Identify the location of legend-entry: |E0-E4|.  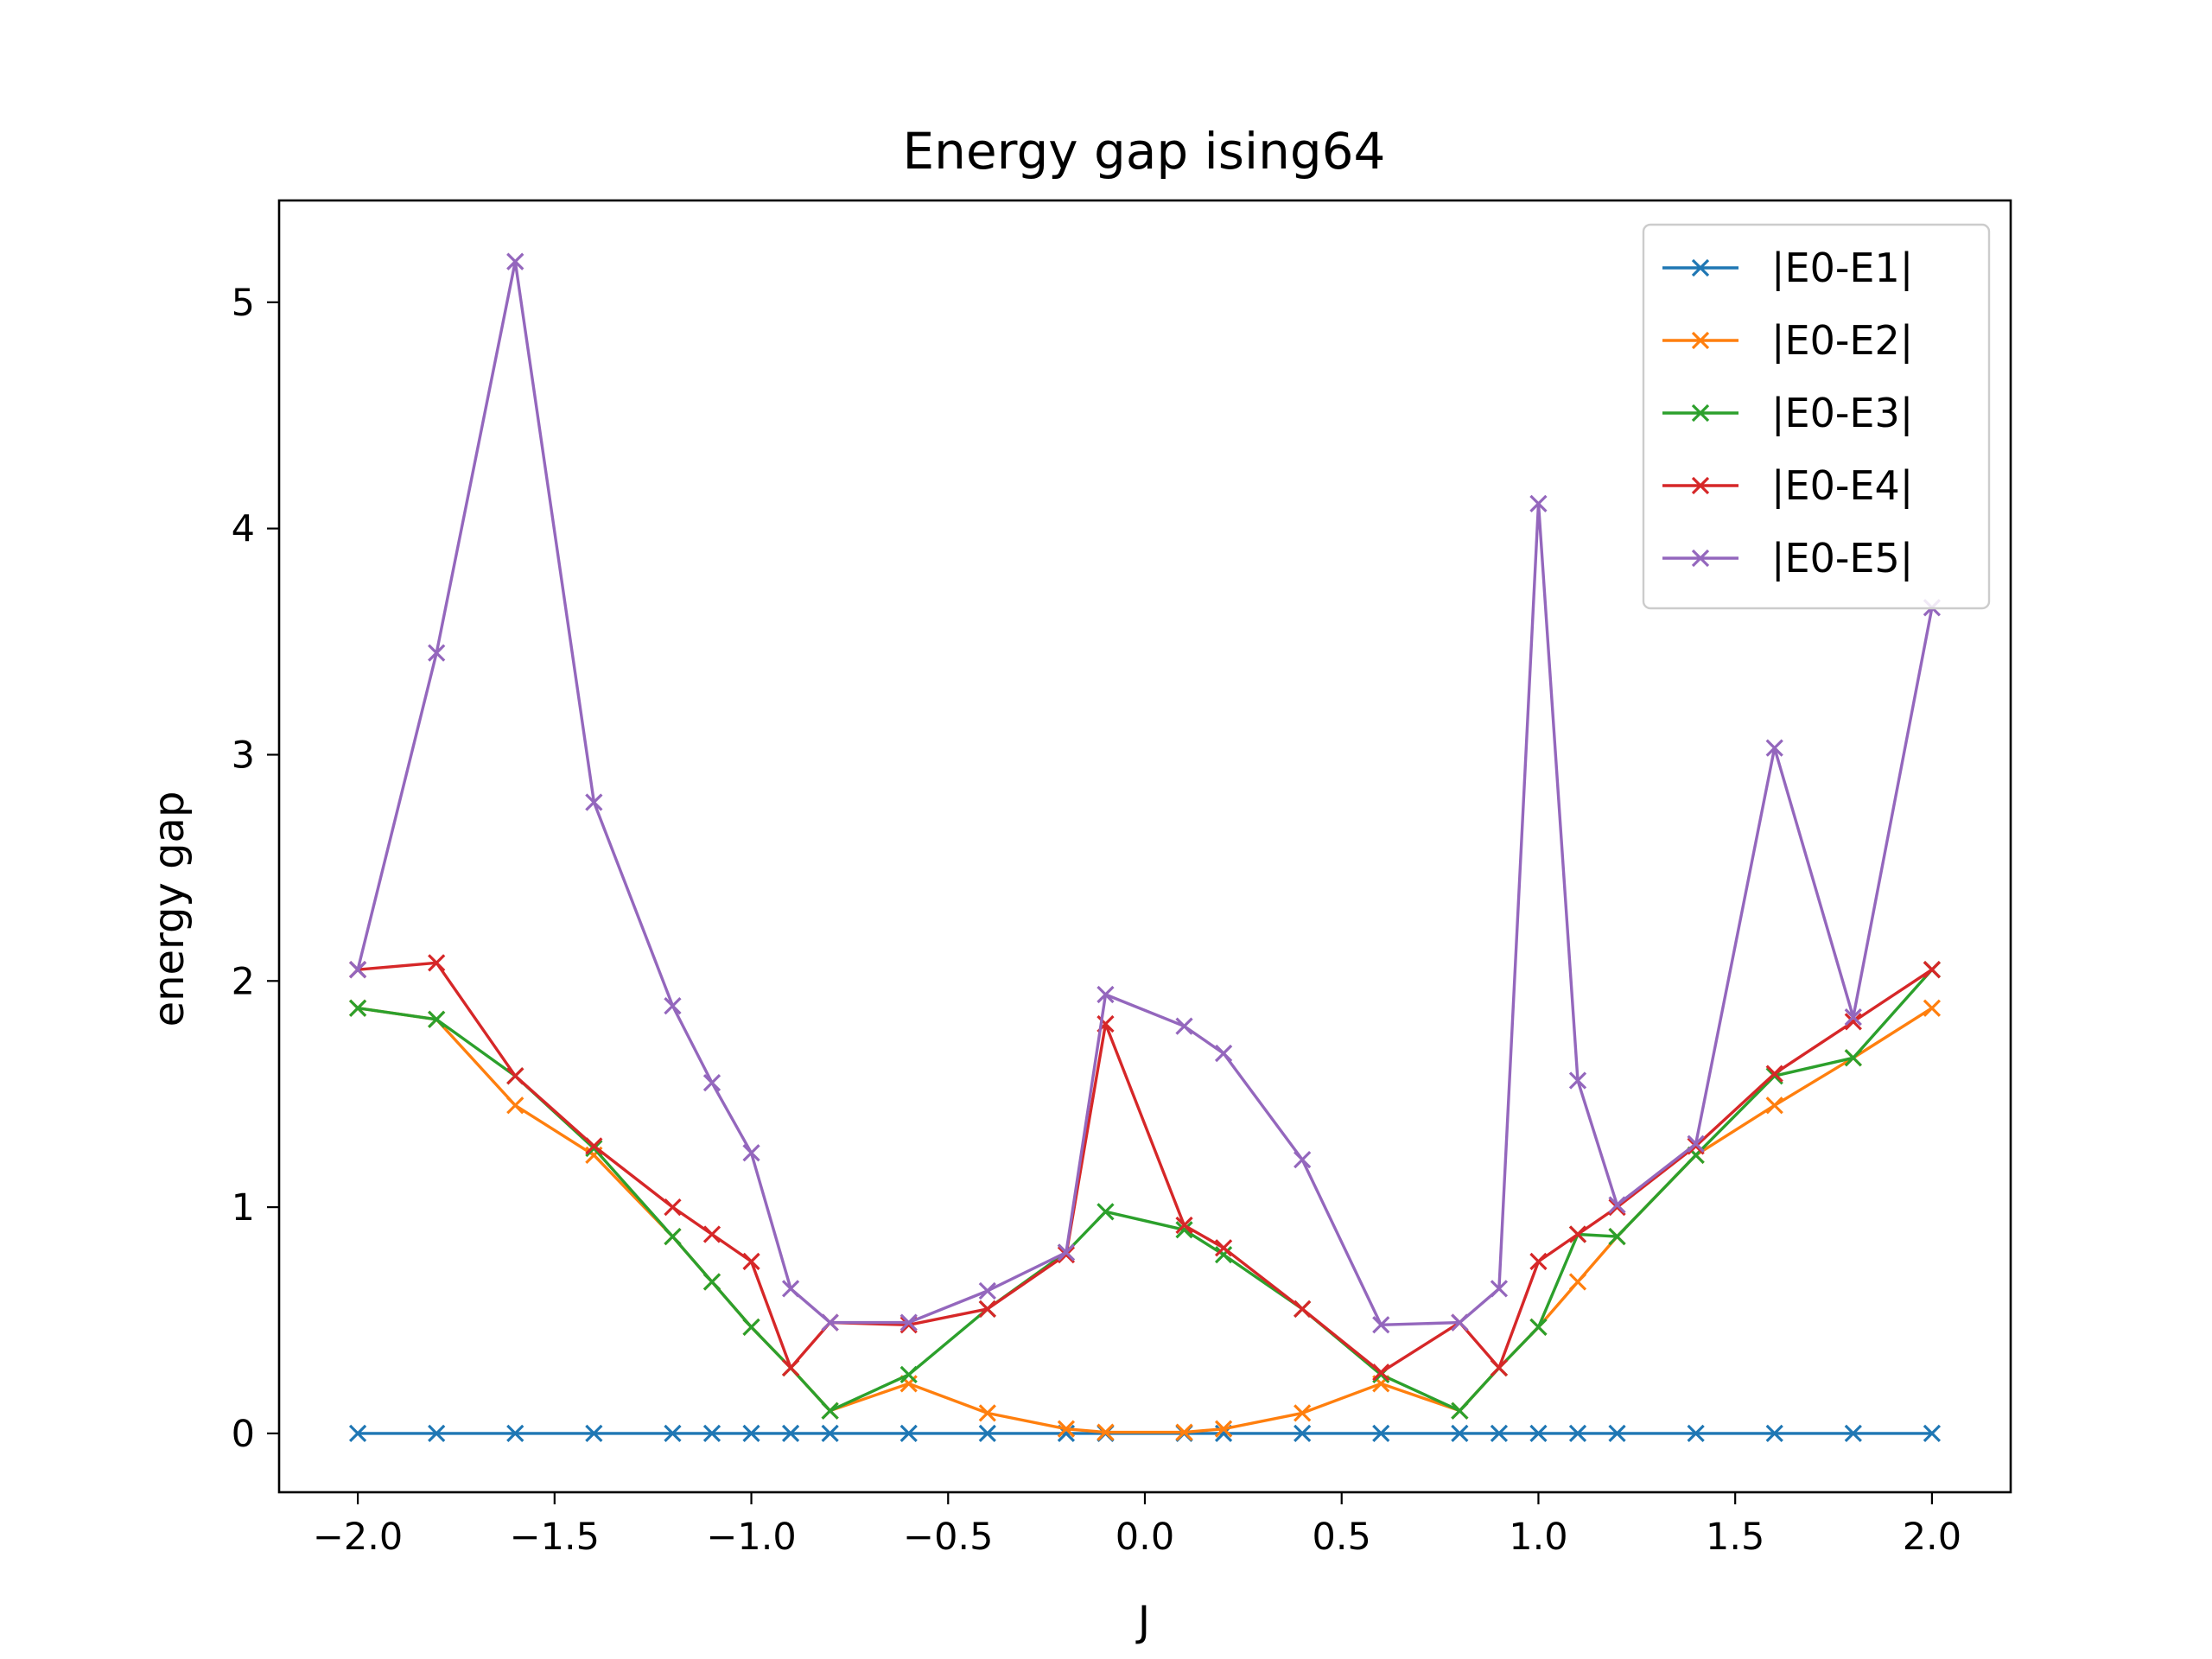
(1787, 486).